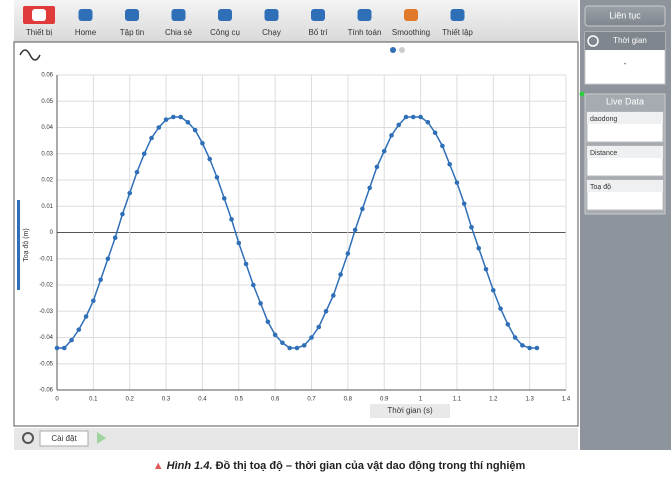 This screenshot has width=671, height=482. What do you see at coordinates (318, 32) in the screenshot?
I see `button-label: Bố trí` at bounding box center [318, 32].